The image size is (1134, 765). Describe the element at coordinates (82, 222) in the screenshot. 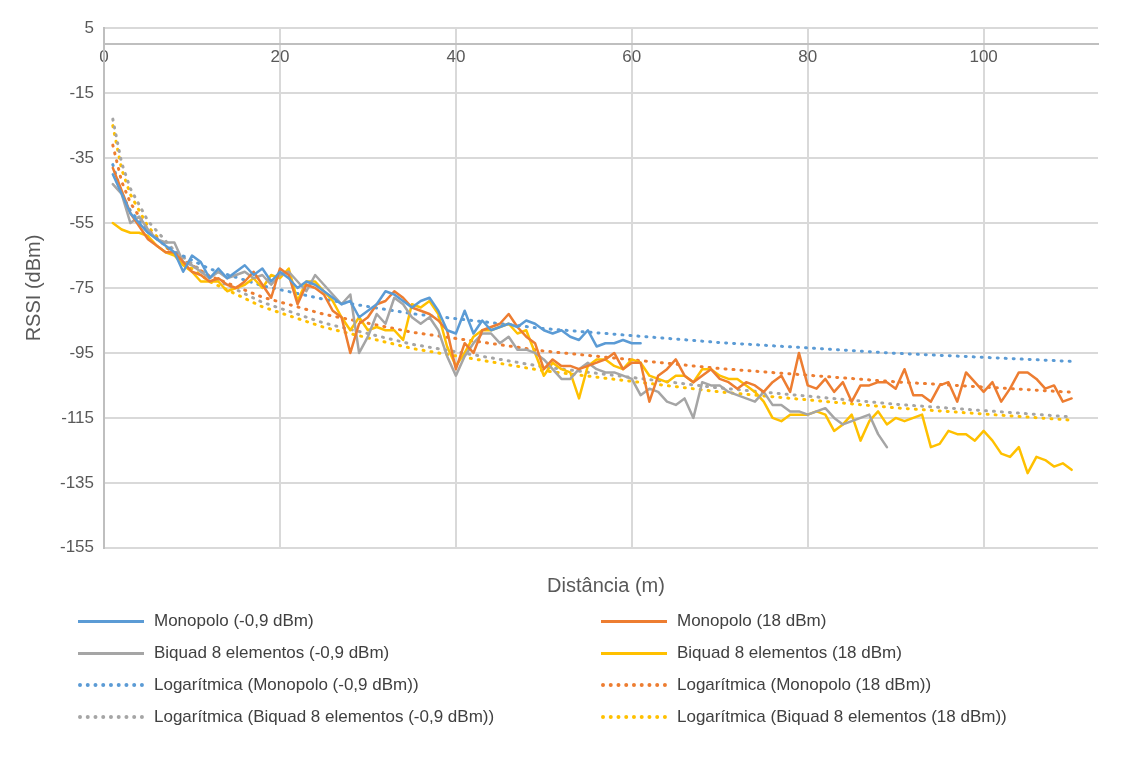

I see `y-tick-label: -55` at that location.